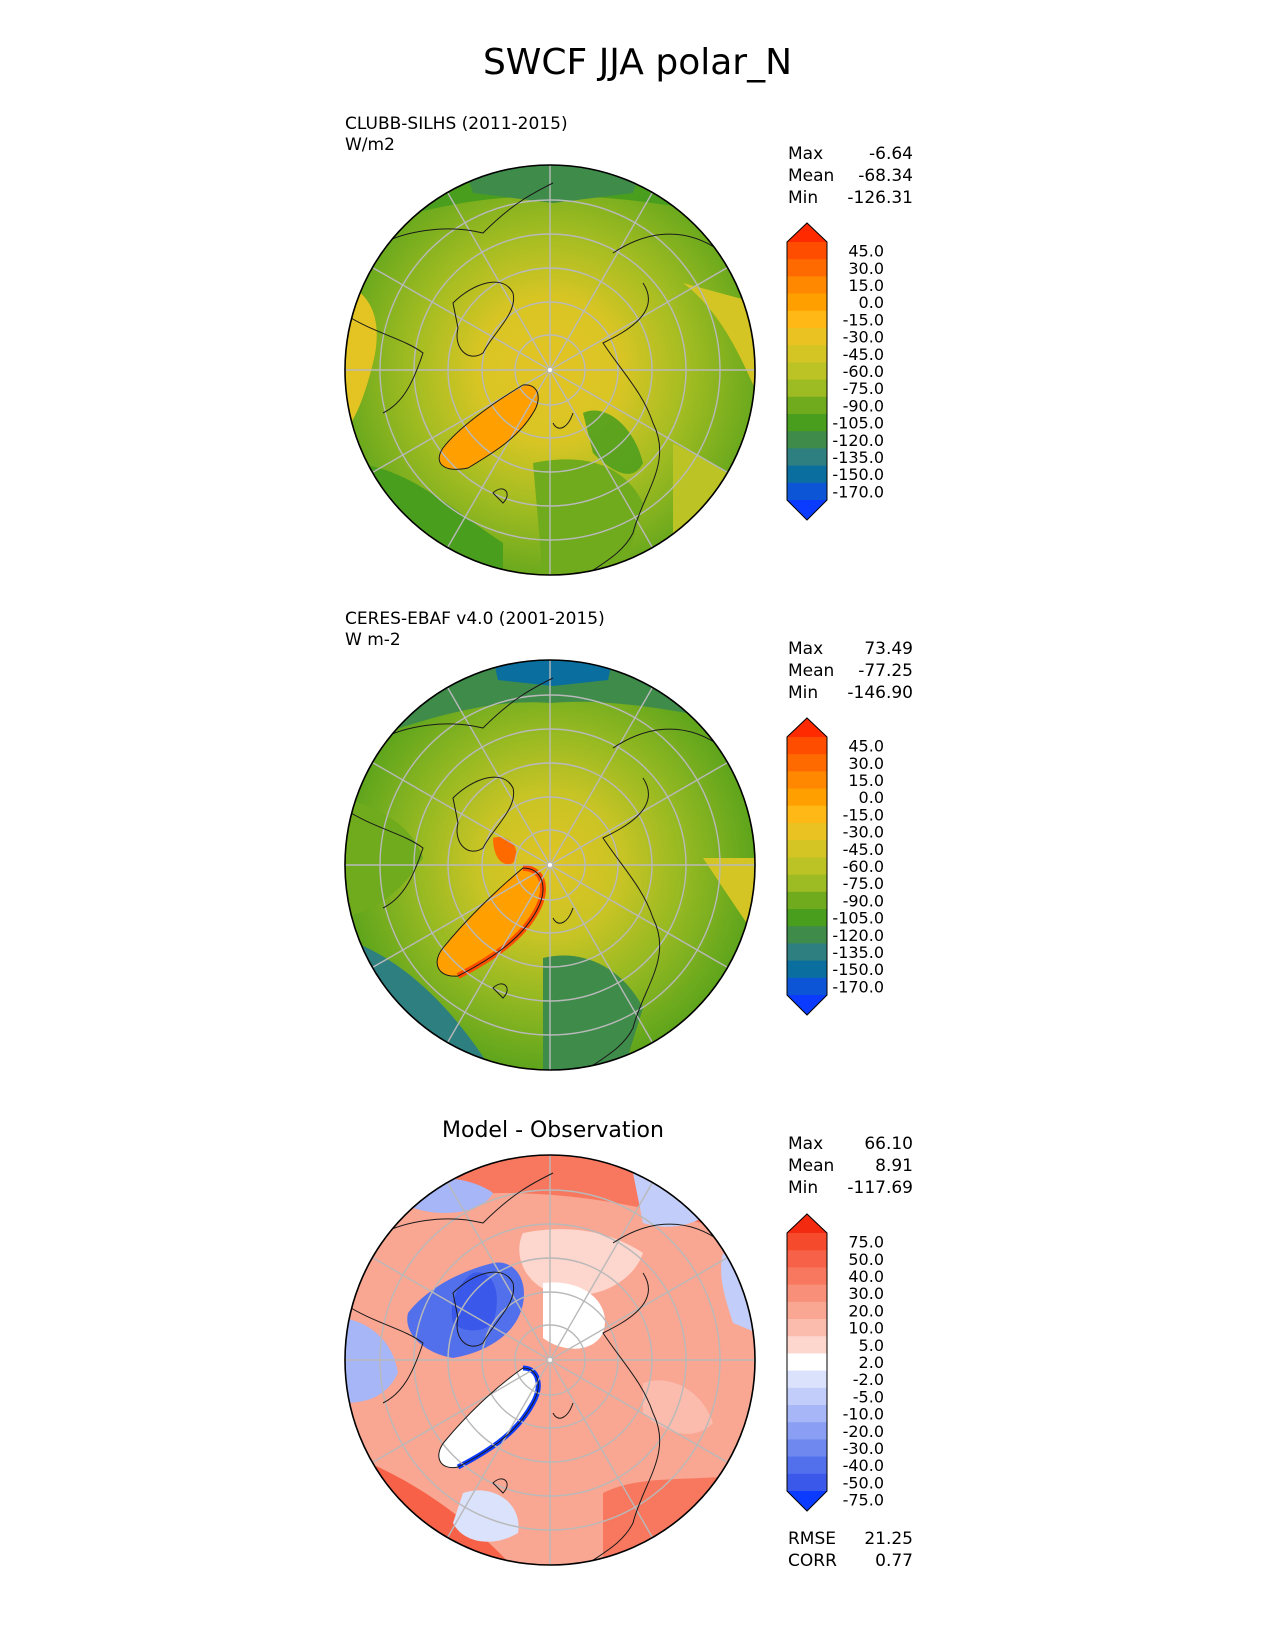  Describe the element at coordinates (894, 1166) in the screenshot. I see `mean-value: 8.91` at that location.